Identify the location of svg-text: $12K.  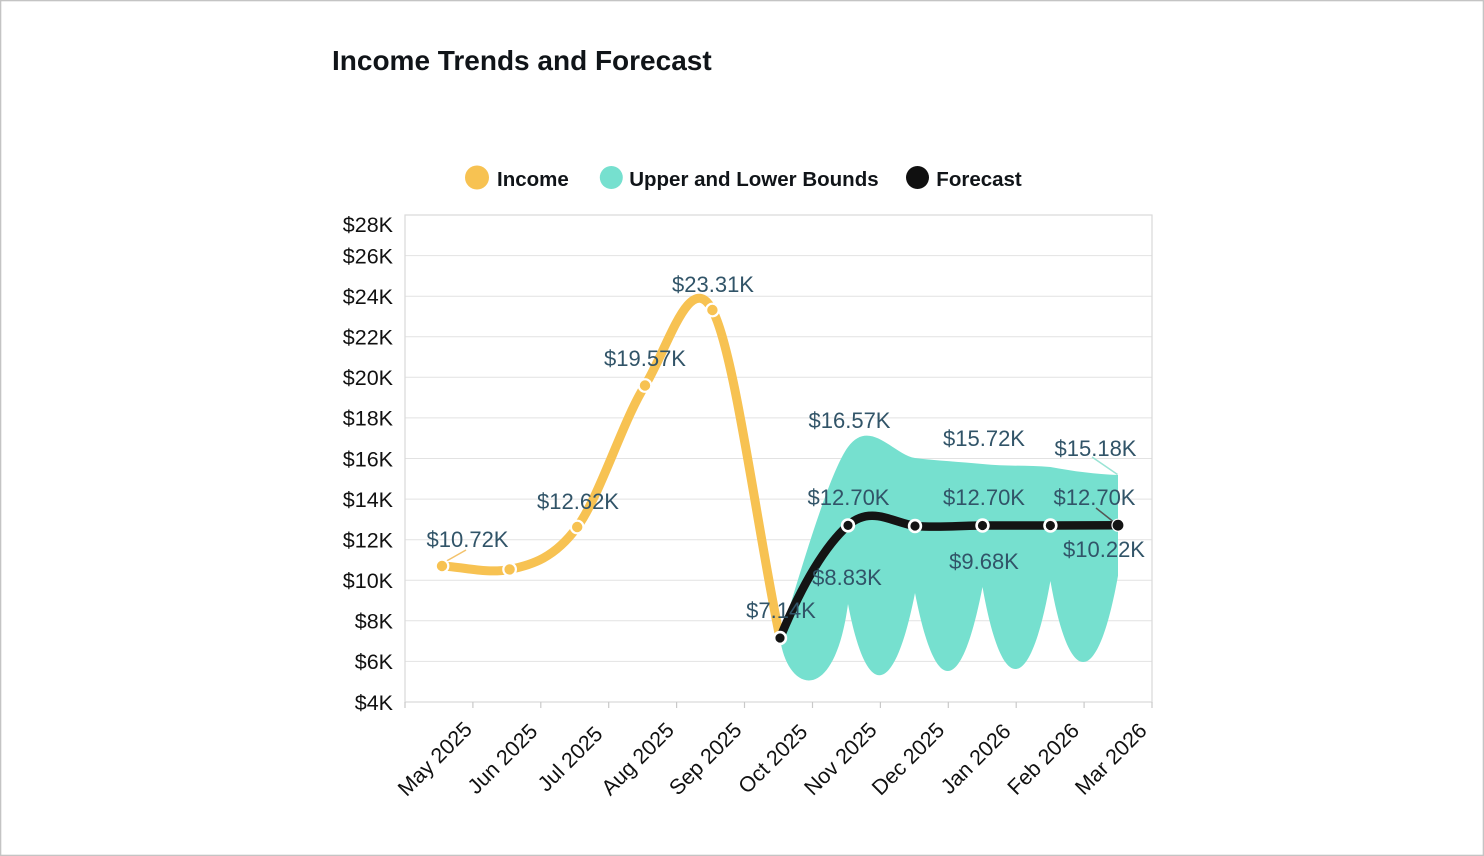
(368, 541).